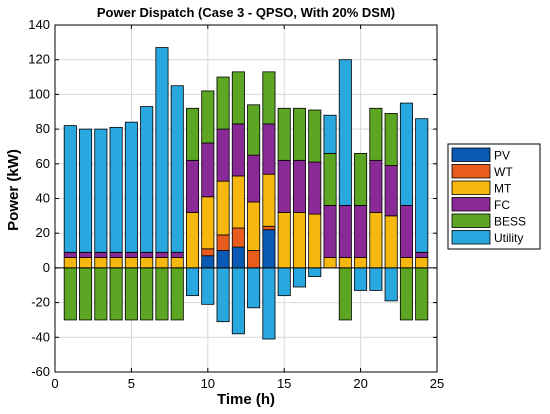 The height and width of the screenshot is (414, 550). I want to click on x-tick-label: 15, so click(284, 383).